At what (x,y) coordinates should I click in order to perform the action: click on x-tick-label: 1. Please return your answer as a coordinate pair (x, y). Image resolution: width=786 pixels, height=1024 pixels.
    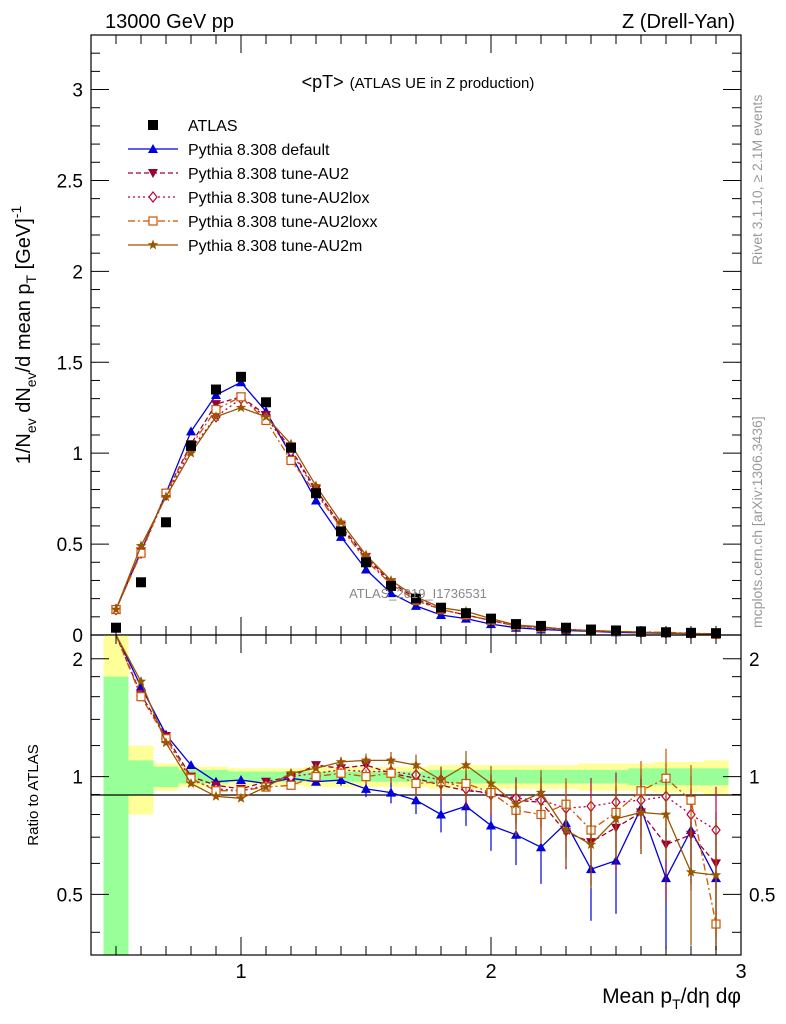
    Looking at the image, I should click on (240, 972).